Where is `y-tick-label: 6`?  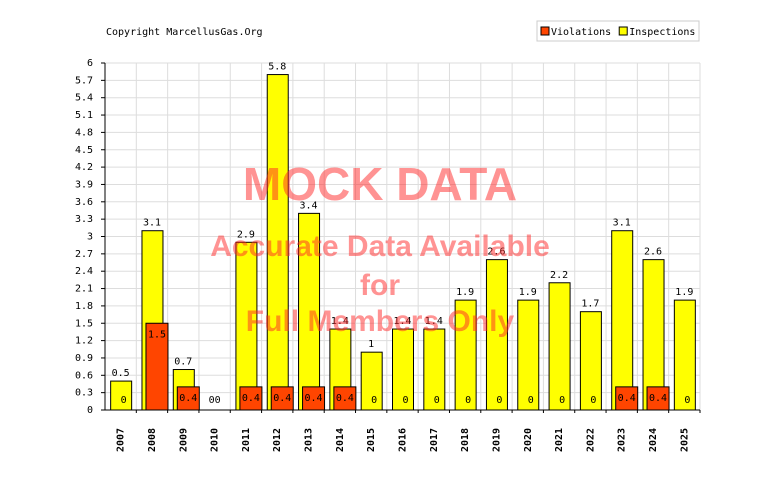
y-tick-label: 6 is located at coordinates (90, 63).